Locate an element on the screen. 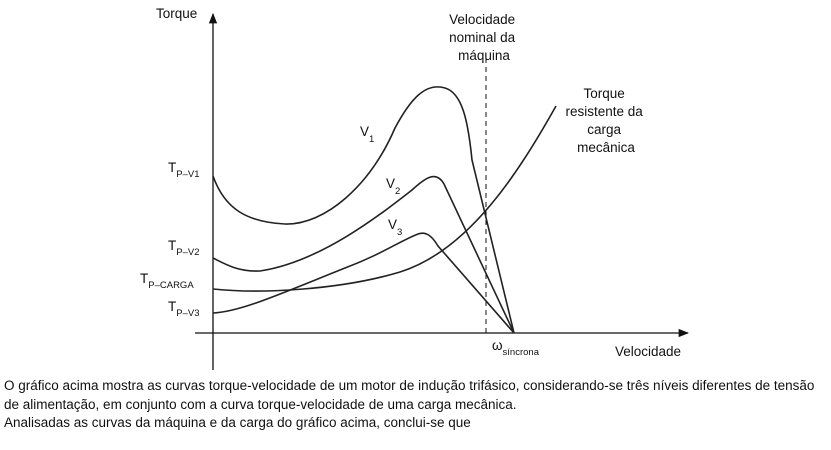 This screenshot has height=450, width=831. tick-label-tp-carga: TP–CARGA is located at coordinates (167, 281).